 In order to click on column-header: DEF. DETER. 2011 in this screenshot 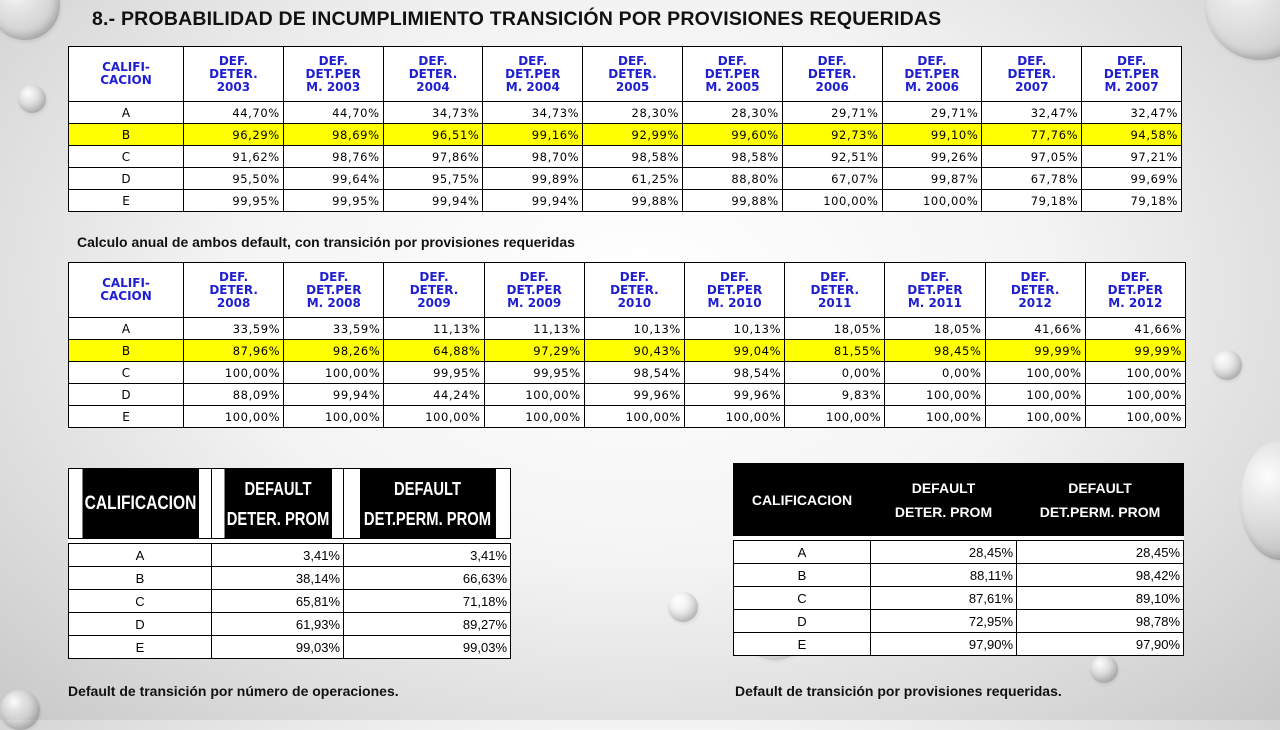, I will do `click(835, 290)`.